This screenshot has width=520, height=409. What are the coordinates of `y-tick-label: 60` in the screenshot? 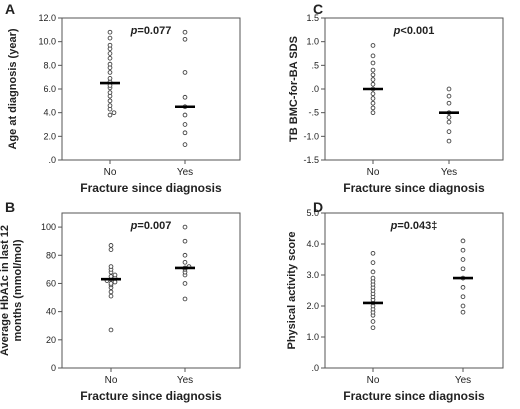 It's located at (51, 283).